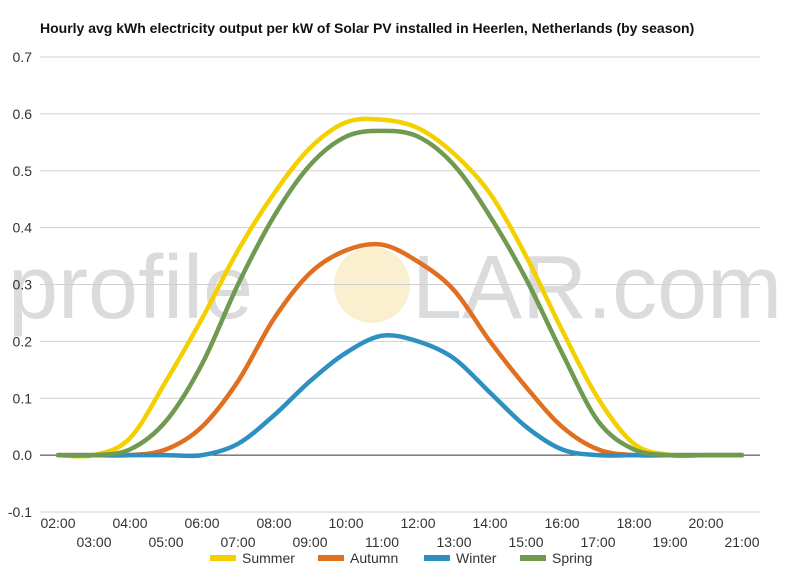 The height and width of the screenshot is (570, 800). I want to click on legend: Summer Autumn Winter Spring, so click(401, 558).